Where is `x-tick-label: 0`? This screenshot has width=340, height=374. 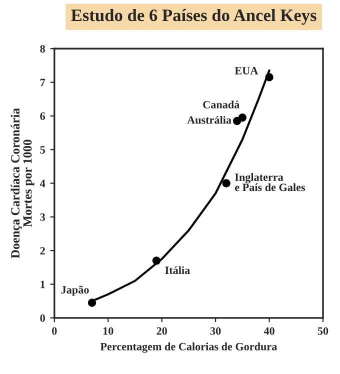
x-tick-label: 0 is located at coordinates (54, 331).